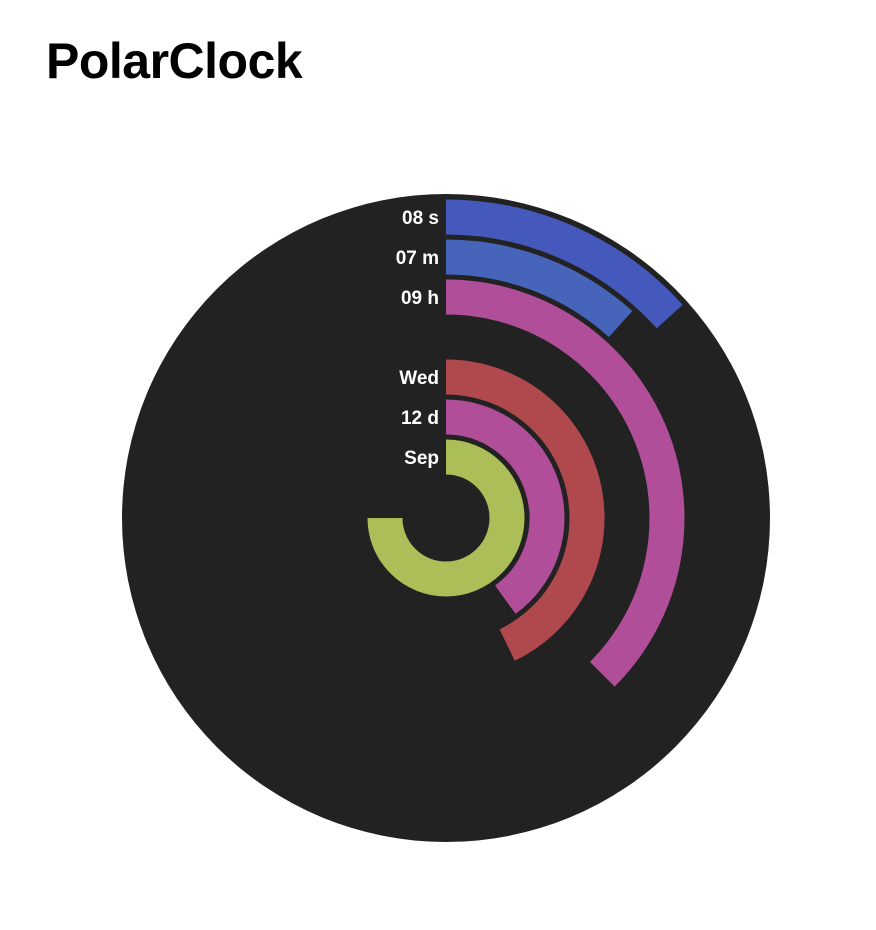 The image size is (876, 930). I want to click on label-minutes: 07 m, so click(417, 258).